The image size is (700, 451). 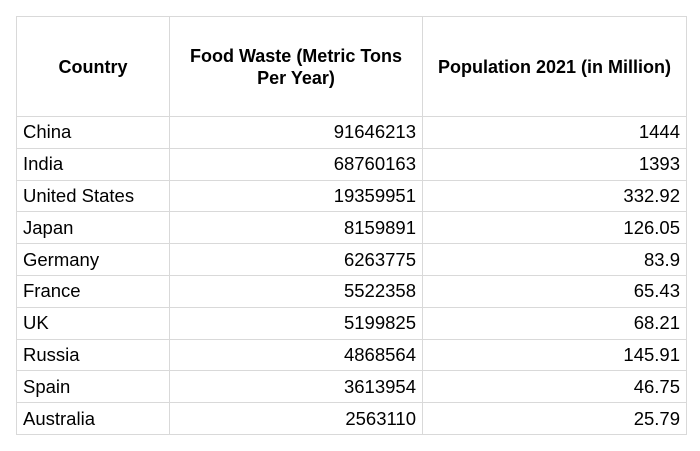 What do you see at coordinates (554, 323) in the screenshot?
I see `population-cell: 68.21` at bounding box center [554, 323].